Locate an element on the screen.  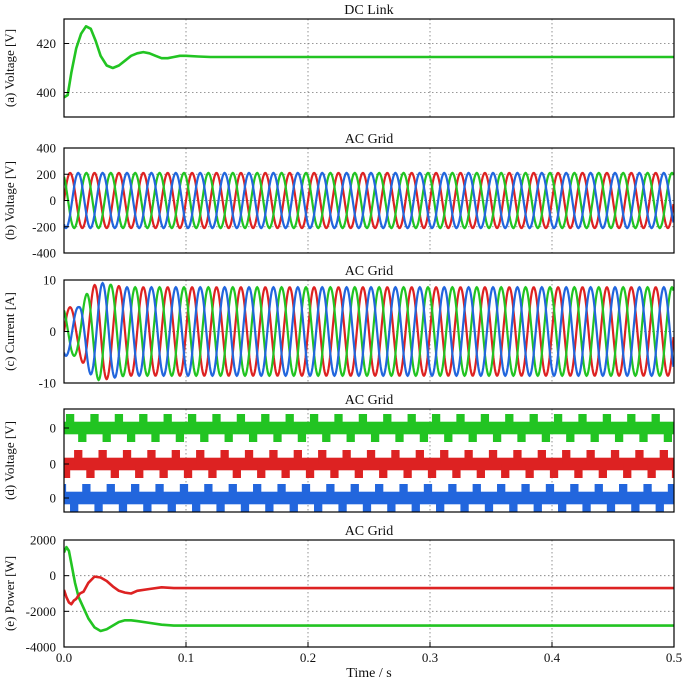
y-tick-label: 2000 is located at coordinates (43, 540).